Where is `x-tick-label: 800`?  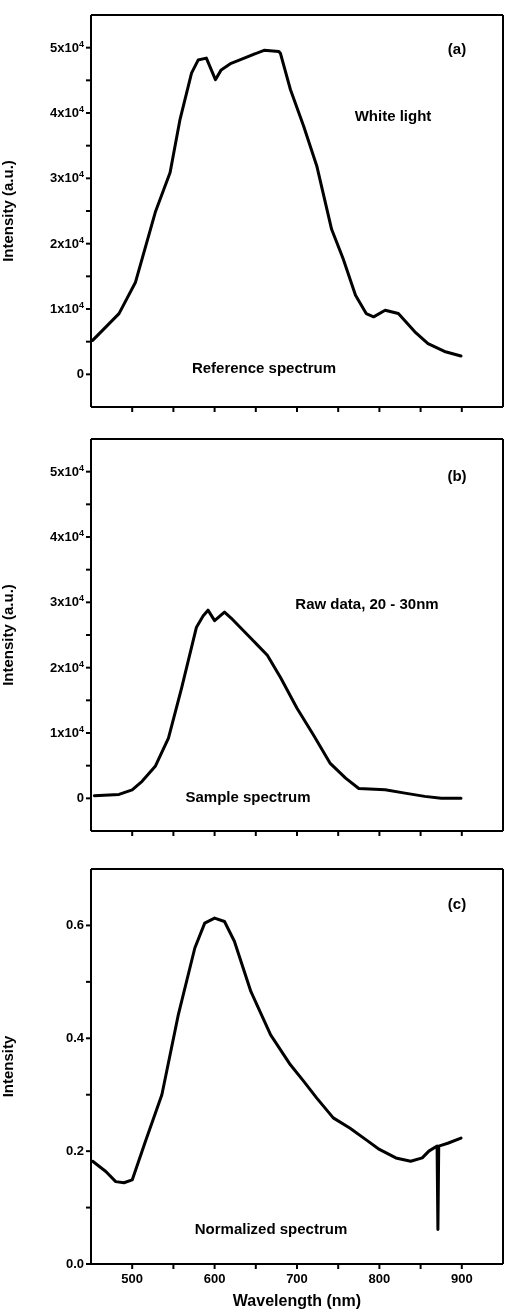
x-tick-label: 800 is located at coordinates (379, 1278).